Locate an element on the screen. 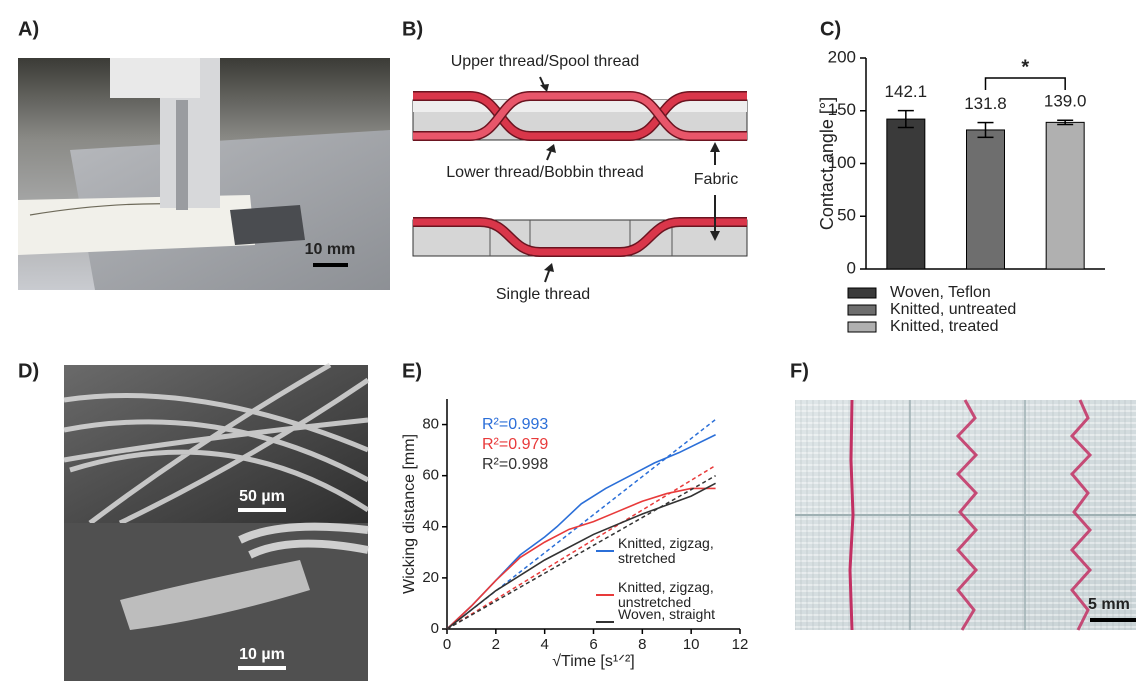 This screenshot has height=681, width=1136. y-axis-label: Contact angle [°] is located at coordinates (827, 163).